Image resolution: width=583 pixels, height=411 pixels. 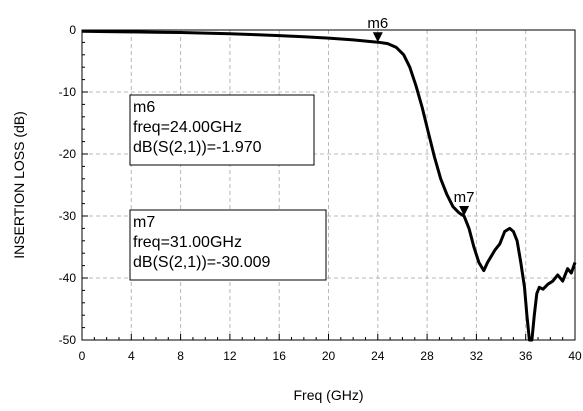 I want to click on y-axis-title: INSERTION LOSS (dB), so click(x=19, y=185).